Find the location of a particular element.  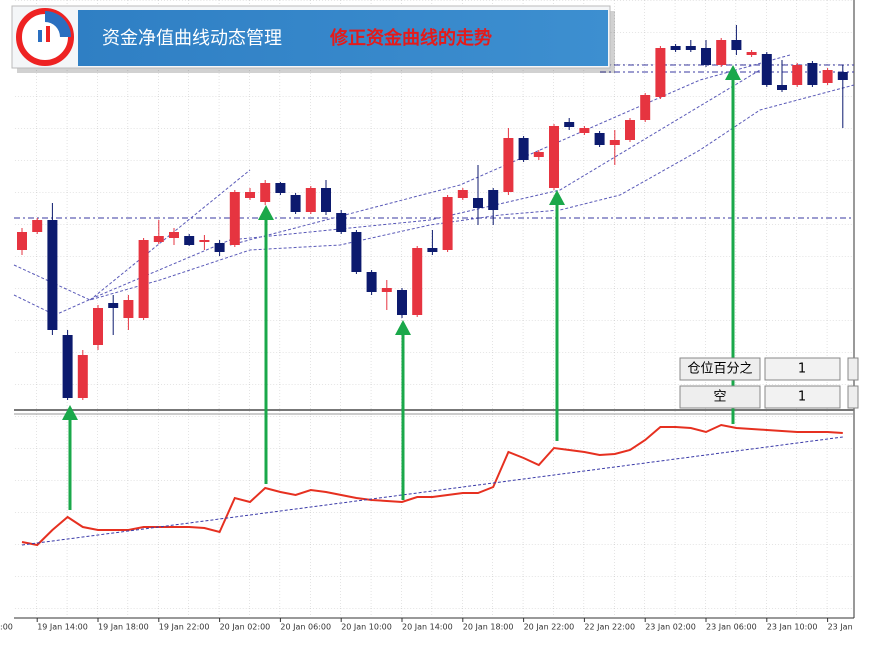

panel-label: 空 is located at coordinates (719, 397).